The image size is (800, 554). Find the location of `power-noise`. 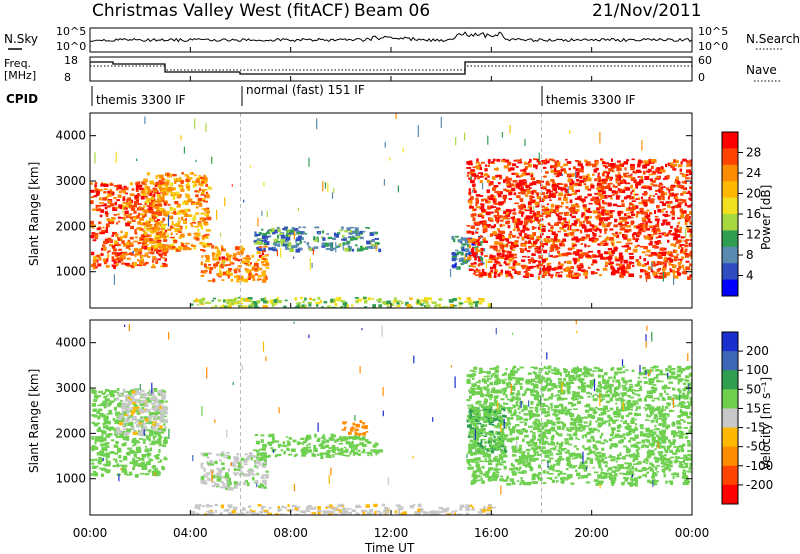

power-noise is located at coordinates (258, 222).